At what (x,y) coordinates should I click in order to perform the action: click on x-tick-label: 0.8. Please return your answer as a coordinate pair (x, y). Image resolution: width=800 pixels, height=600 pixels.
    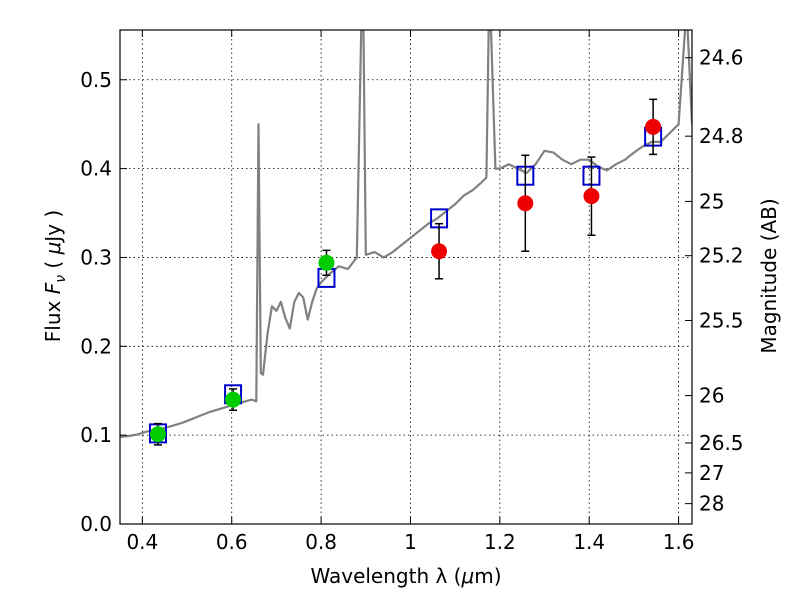
    Looking at the image, I should click on (321, 542).